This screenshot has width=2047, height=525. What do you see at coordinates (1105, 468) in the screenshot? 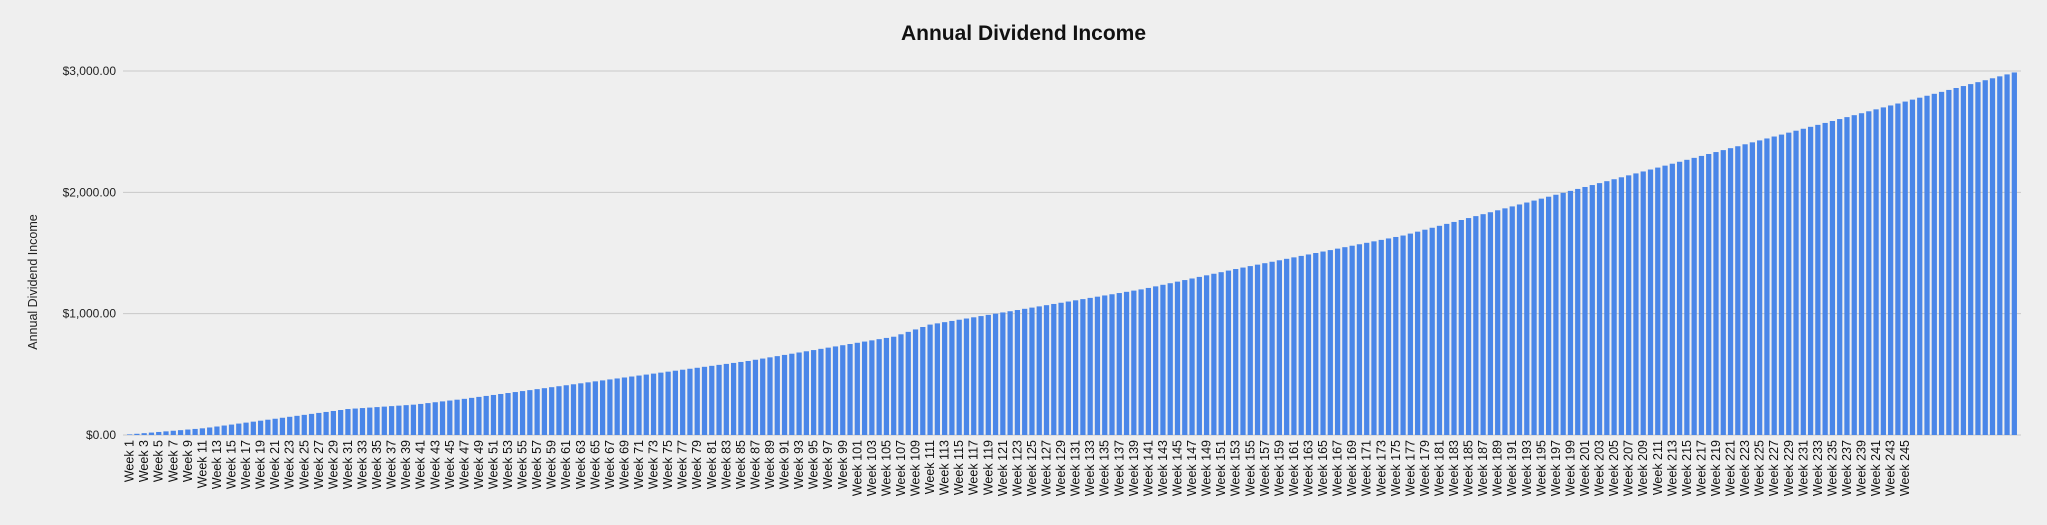
I see `x-tick-label: Week 135` at bounding box center [1105, 468].